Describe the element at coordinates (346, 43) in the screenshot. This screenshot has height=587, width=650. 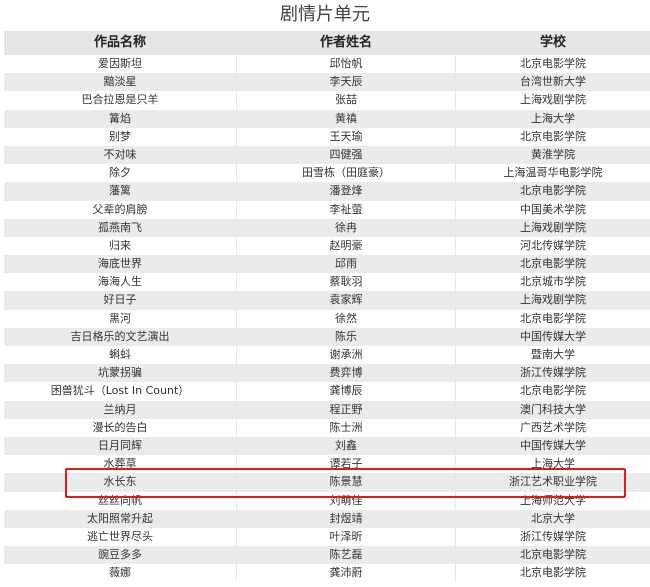
I see `header-author-name: 作者姓名` at that location.